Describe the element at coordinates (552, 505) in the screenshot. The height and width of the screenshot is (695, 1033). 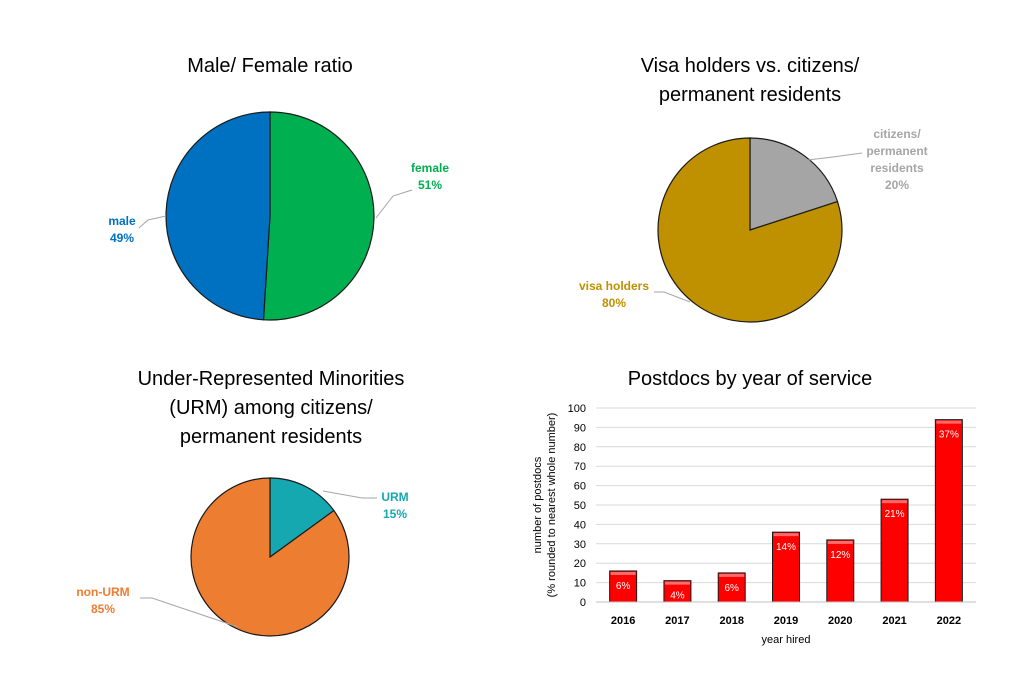
I see `y-axis-label-line2: (% rounded to nearest whole number)` at that location.